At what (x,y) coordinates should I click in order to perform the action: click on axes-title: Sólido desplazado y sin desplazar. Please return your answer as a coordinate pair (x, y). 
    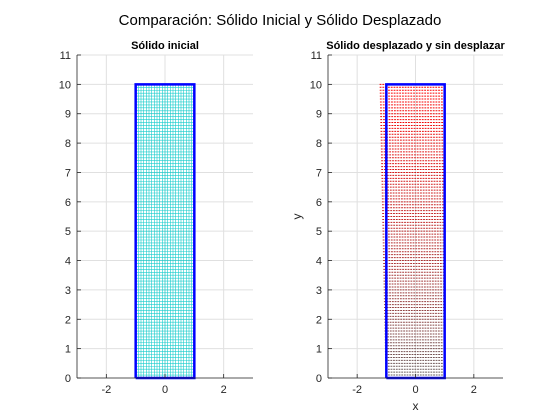
    Looking at the image, I should click on (415, 46).